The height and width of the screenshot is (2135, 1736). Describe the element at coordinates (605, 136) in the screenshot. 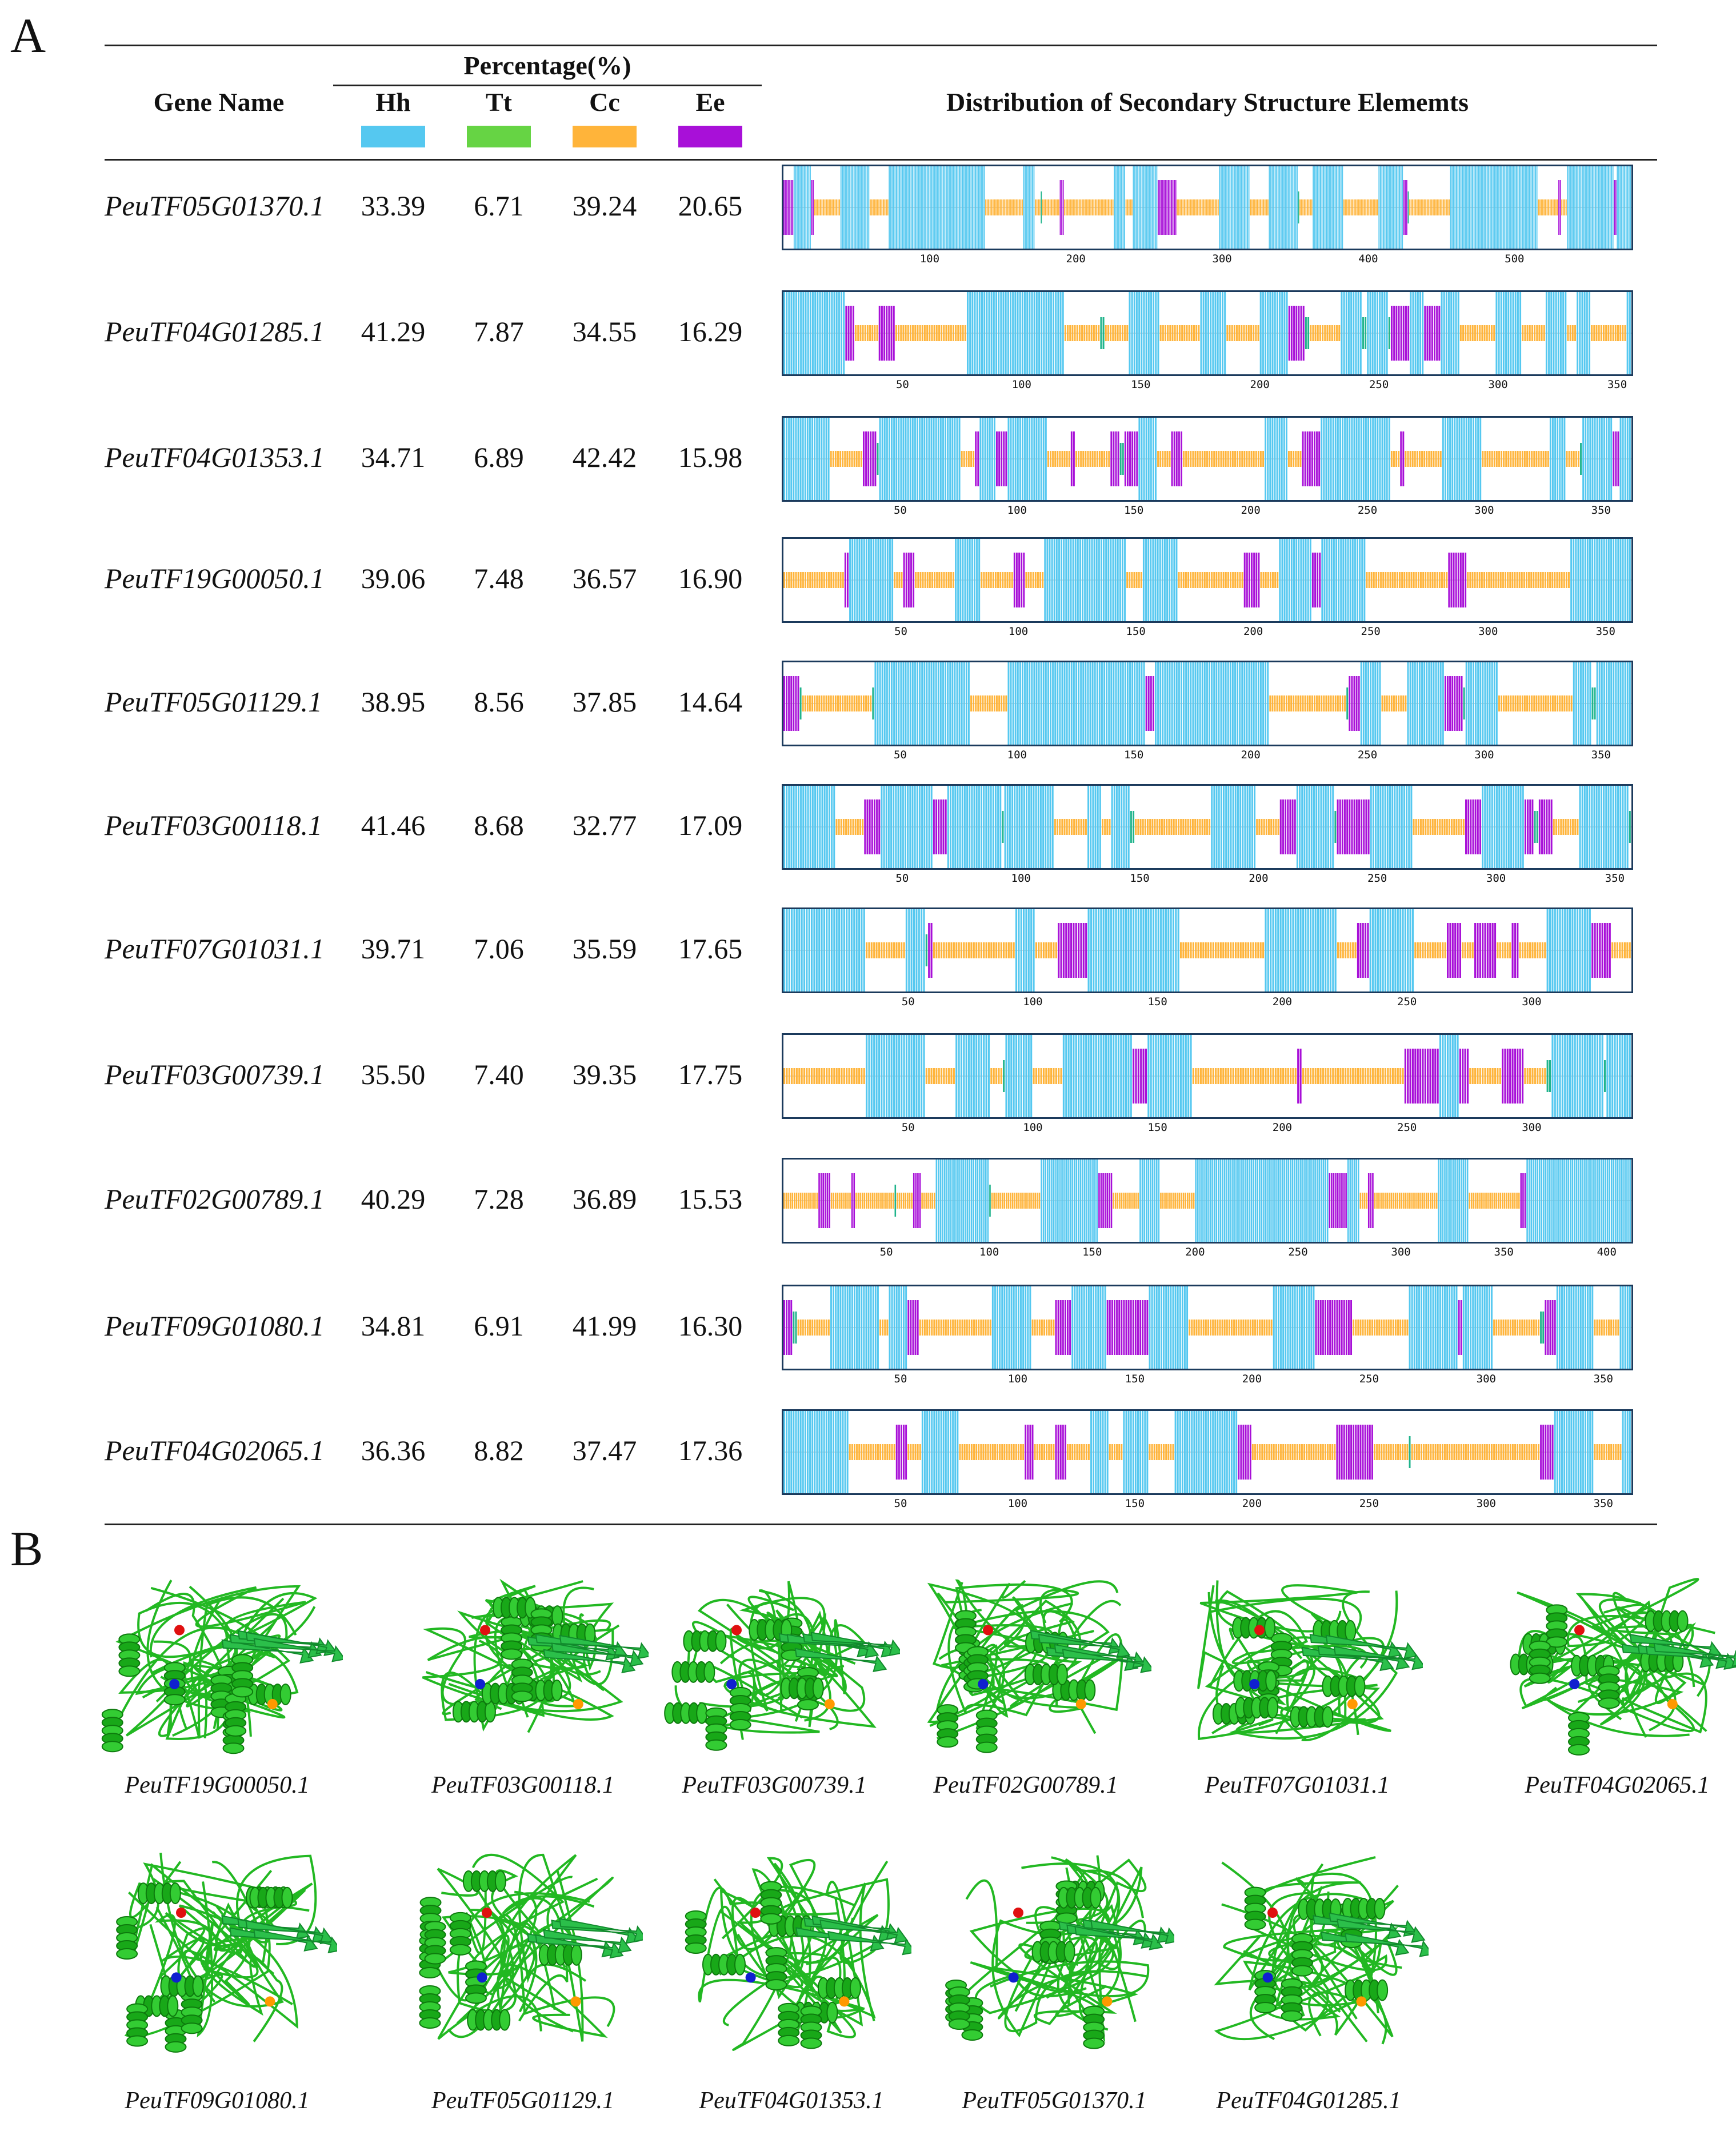

I see `legend-swatch-cc` at that location.